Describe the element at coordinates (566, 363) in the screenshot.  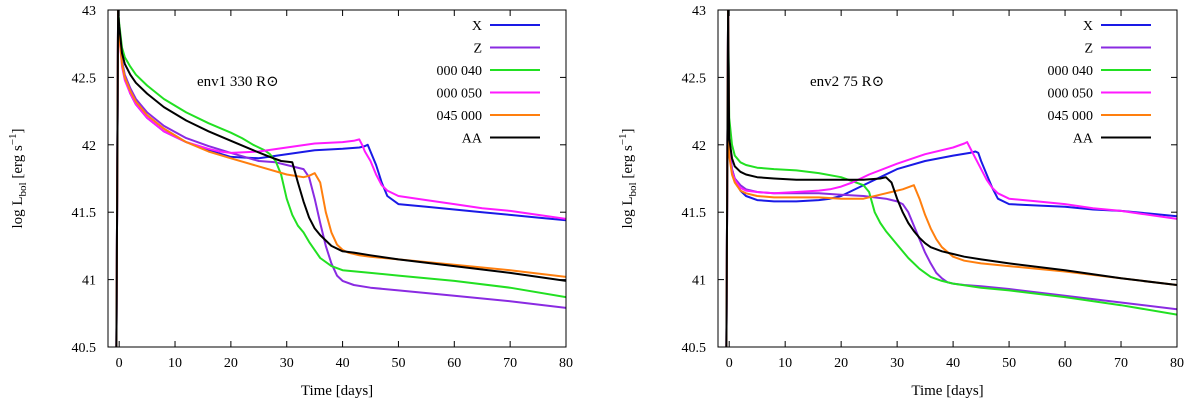
I see `chart-0-xtick-label: 80` at that location.